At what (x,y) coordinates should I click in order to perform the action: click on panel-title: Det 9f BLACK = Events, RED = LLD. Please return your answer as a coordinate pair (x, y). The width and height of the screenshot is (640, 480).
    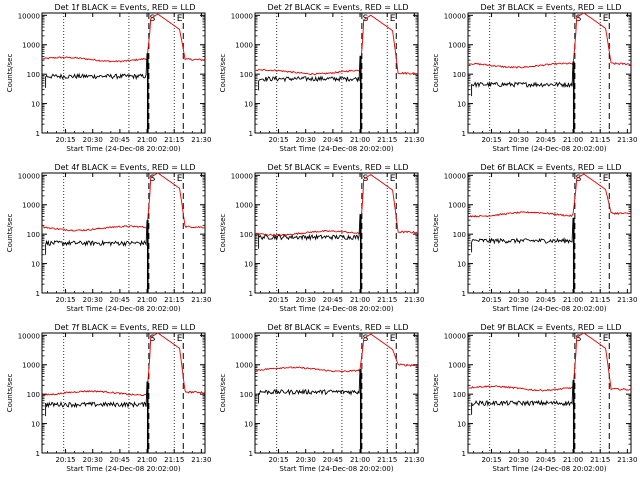
    Looking at the image, I should click on (550, 327).